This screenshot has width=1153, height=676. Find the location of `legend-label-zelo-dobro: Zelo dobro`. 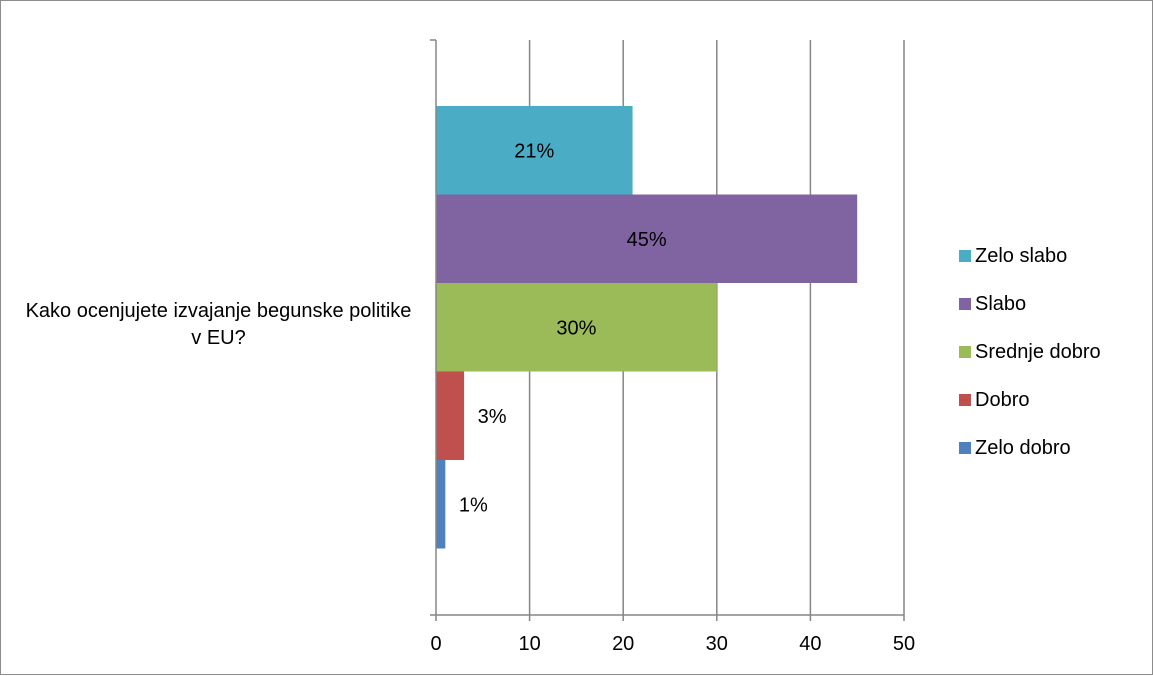

legend-label-zelo-dobro: Zelo dobro is located at coordinates (1023, 447).